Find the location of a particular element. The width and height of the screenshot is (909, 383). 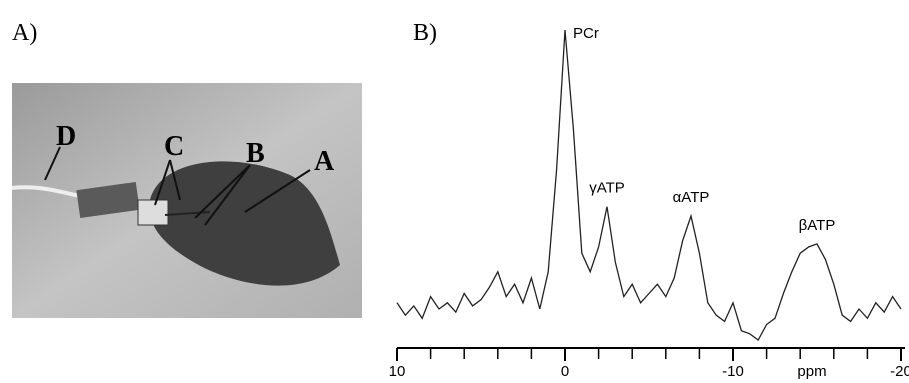

peak-label: αATP is located at coordinates (691, 197).